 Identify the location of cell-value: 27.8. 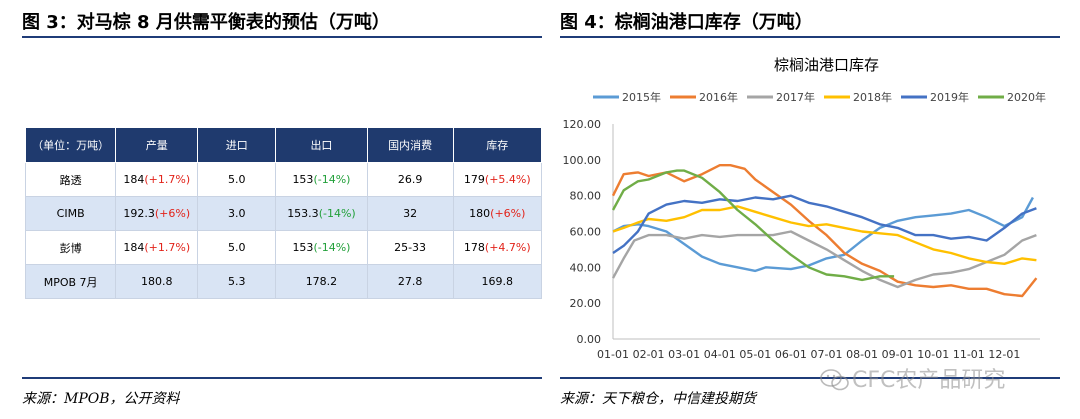
(410, 281).